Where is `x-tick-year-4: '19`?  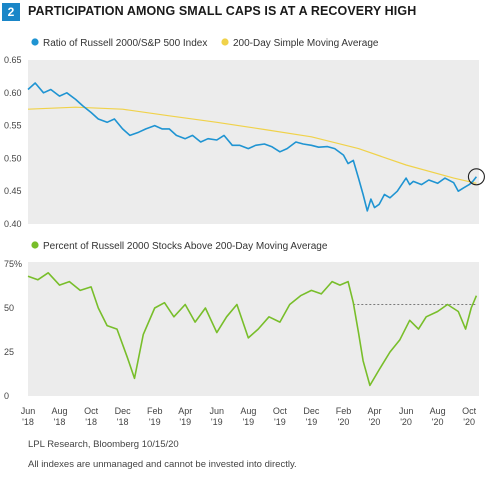
x-tick-year-4: '19 is located at coordinates (155, 422).